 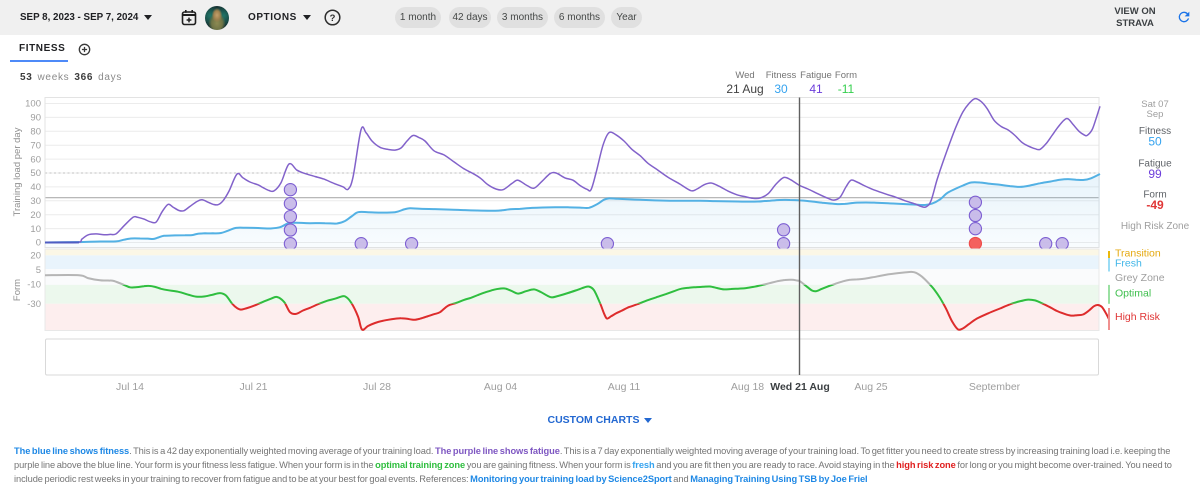 I want to click on svg-text: Fresh, so click(x=1128, y=264).